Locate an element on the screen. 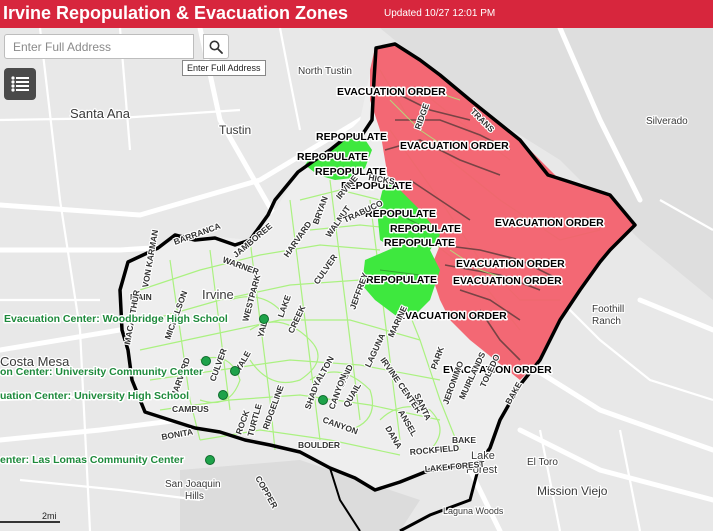  search-input is located at coordinates (99, 46).